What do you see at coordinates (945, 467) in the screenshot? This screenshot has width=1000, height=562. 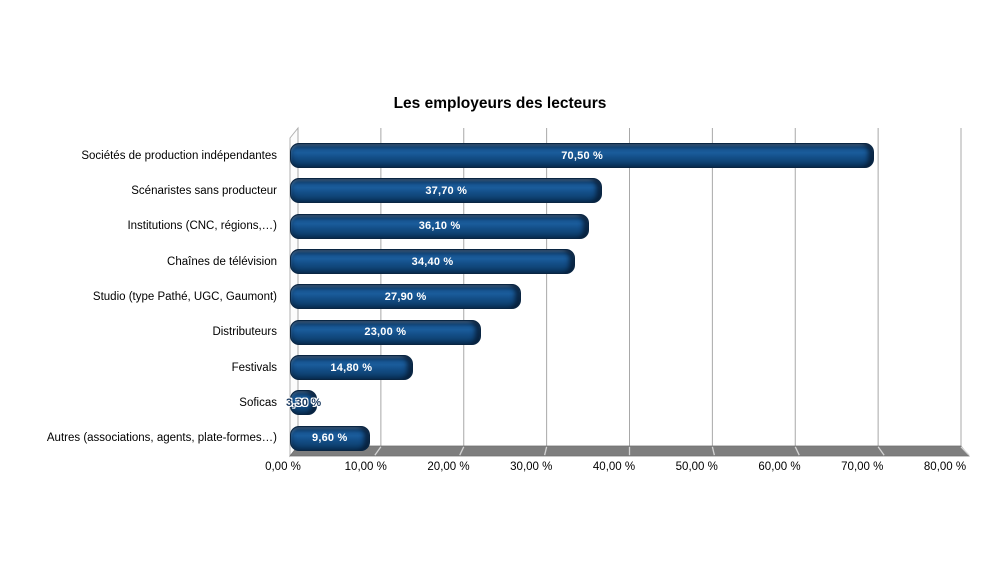 I see `x-tick-label: 80,00 %` at bounding box center [945, 467].